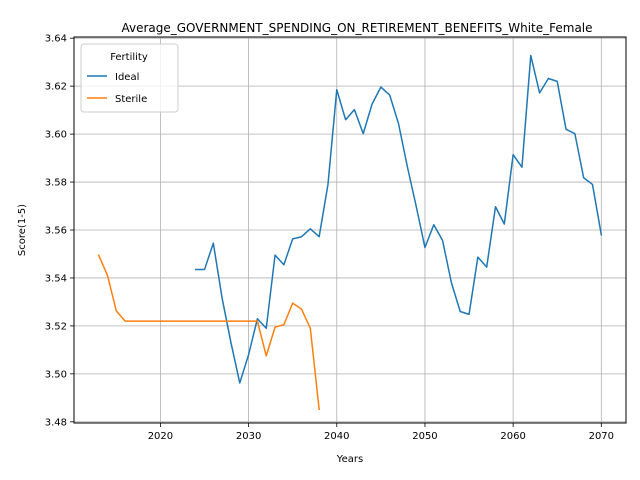  What do you see at coordinates (424, 436) in the screenshot?
I see `x-tick-label: 2050` at bounding box center [424, 436].